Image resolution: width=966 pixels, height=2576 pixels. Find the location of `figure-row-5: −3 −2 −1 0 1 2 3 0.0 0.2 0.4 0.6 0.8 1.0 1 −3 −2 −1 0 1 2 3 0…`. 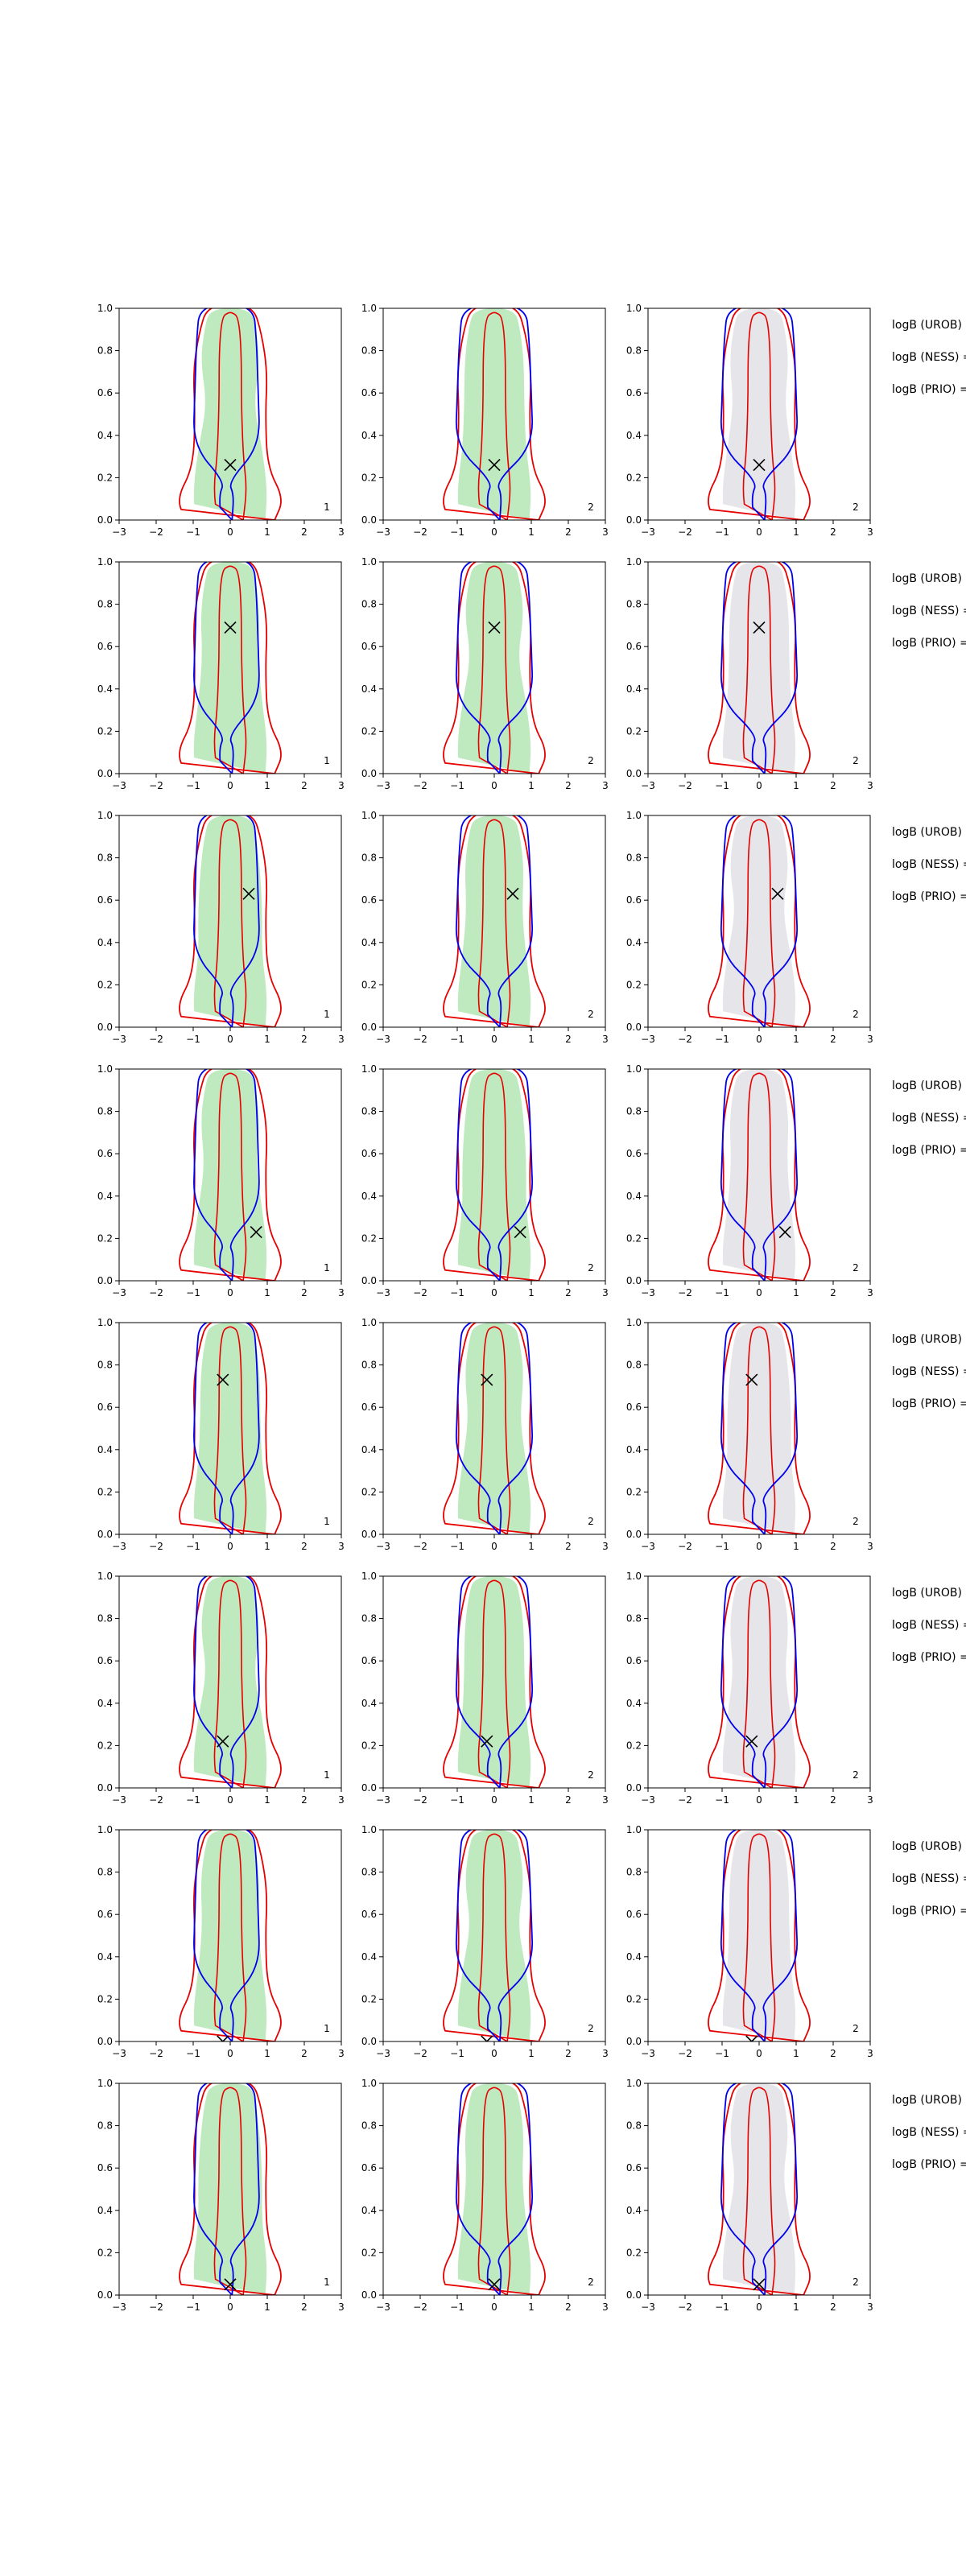

figure-row-5: −3 −2 −1 0 1 2 3 0.0 0.2 0.4 0.6 0.8 1.0 1 −3 −2 −1 0 1 2 3 0… is located at coordinates (531, 1434).